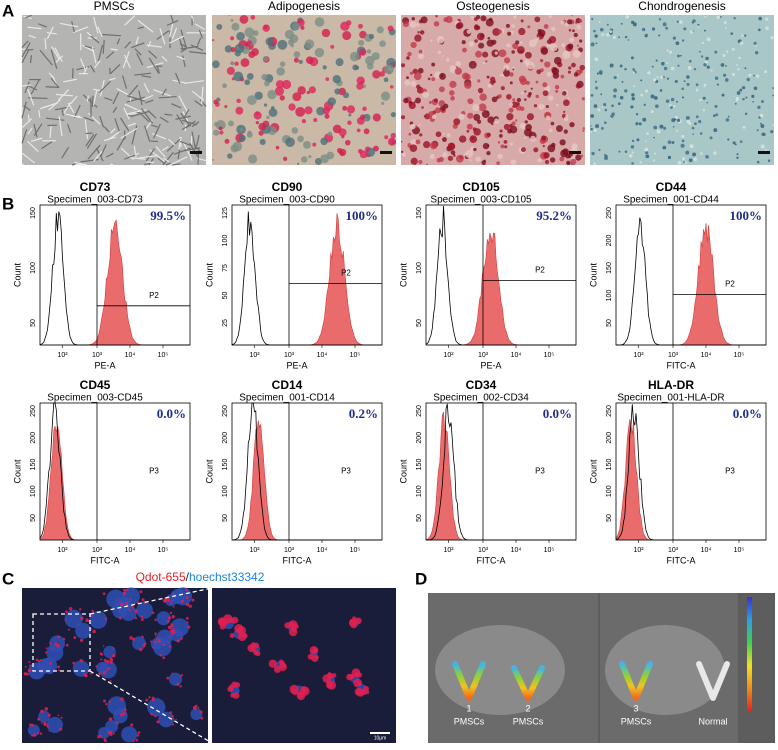 Image resolution: width=778 pixels, height=750 pixels. What do you see at coordinates (8, 203) in the screenshot?
I see `panel-label: B` at bounding box center [8, 203].